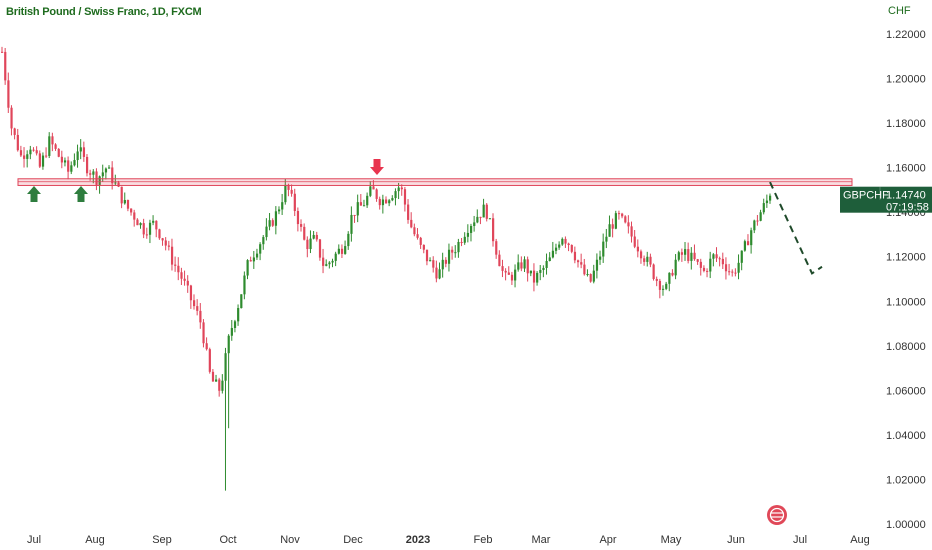 The height and width of the screenshot is (550, 932). I want to click on y-tick-label: 1.22000, so click(906, 35).